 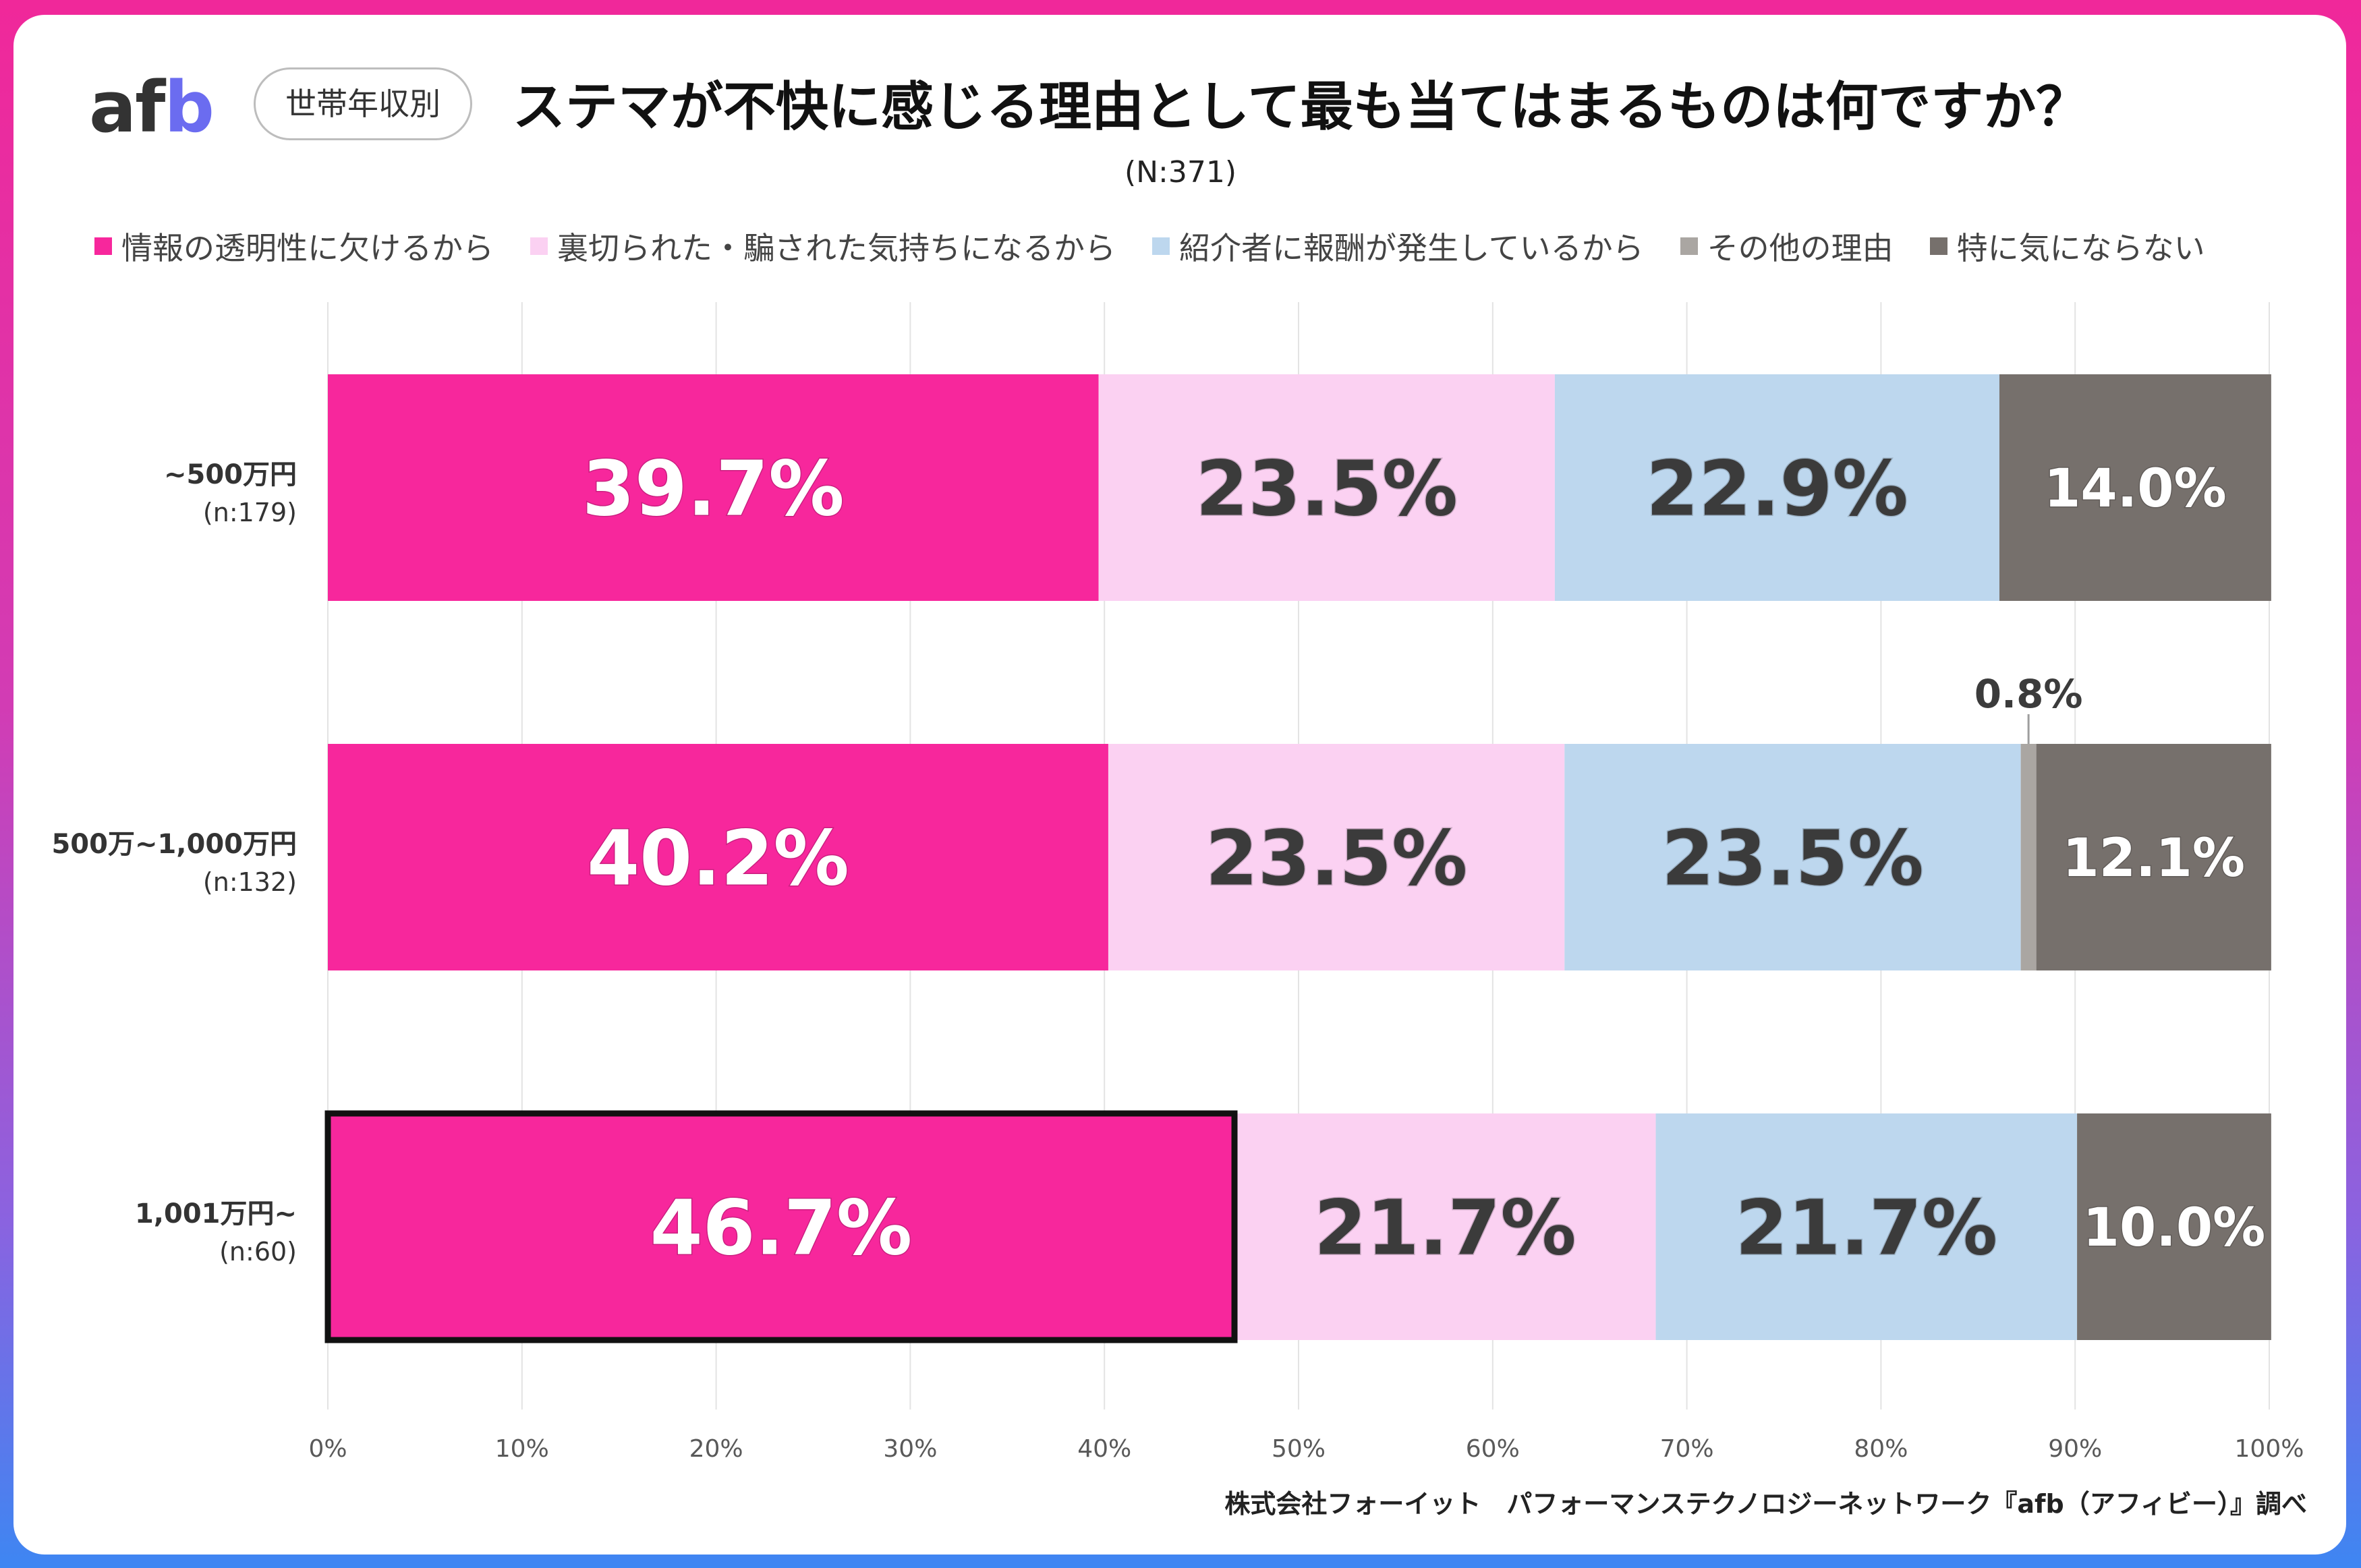 What do you see at coordinates (716, 1449) in the screenshot?
I see `x-tick-label: 20%` at bounding box center [716, 1449].